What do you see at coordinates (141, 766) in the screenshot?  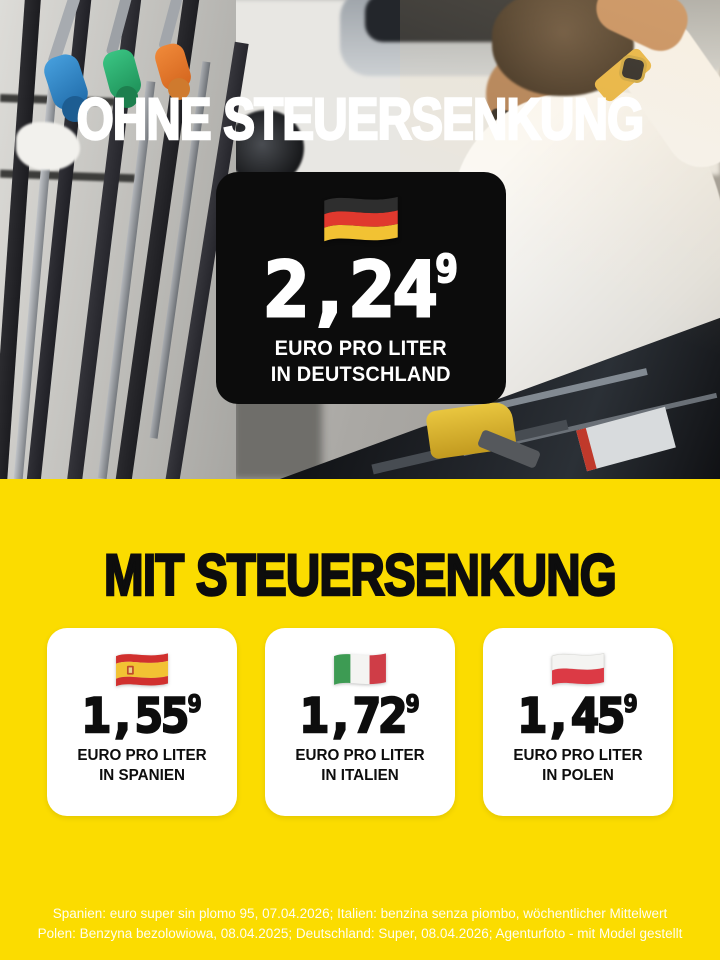 I see `price-unit-label: EURO PRO LITER IN SPANIEN` at bounding box center [141, 766].